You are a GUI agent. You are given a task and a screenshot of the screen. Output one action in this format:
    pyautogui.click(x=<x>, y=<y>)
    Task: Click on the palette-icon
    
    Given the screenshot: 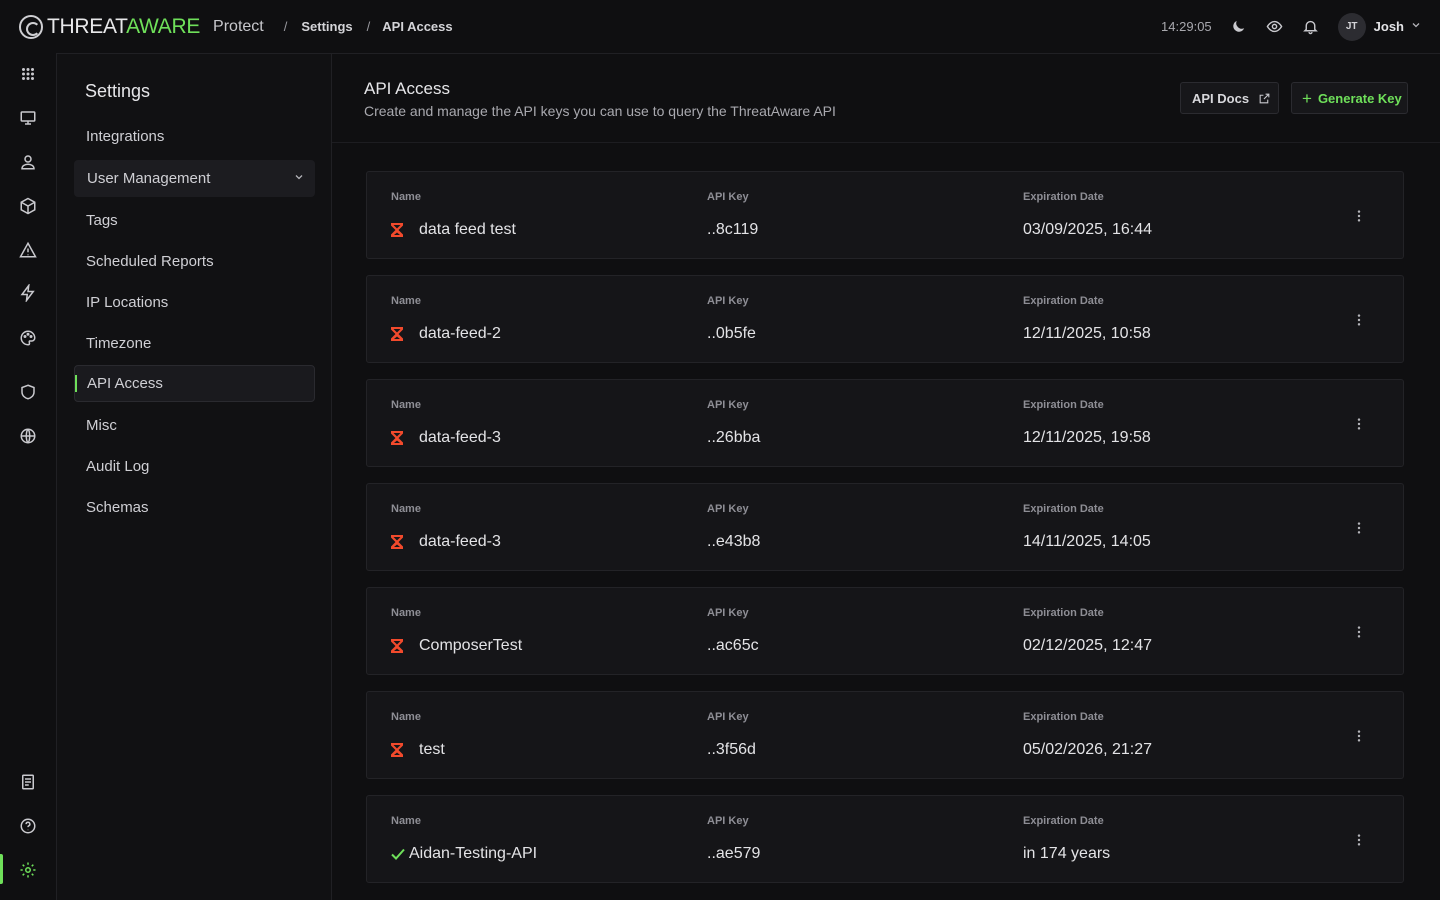 What is the action you would take?
    pyautogui.click(x=28, y=338)
    